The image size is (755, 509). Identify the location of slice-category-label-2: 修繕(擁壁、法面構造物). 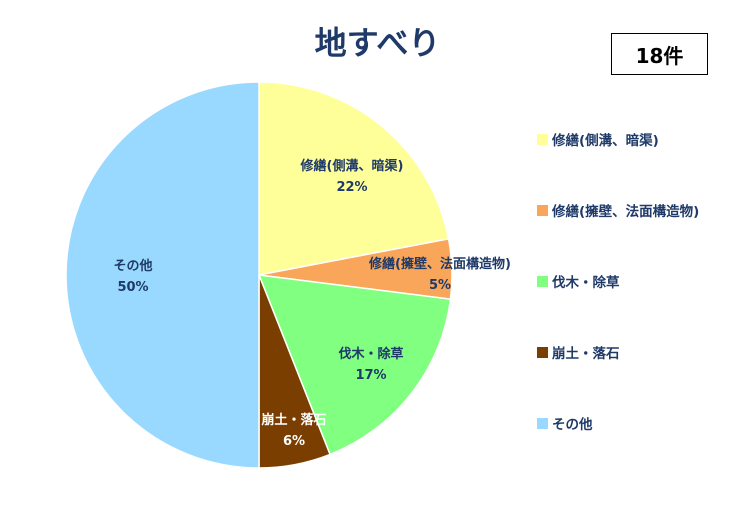
(439, 264).